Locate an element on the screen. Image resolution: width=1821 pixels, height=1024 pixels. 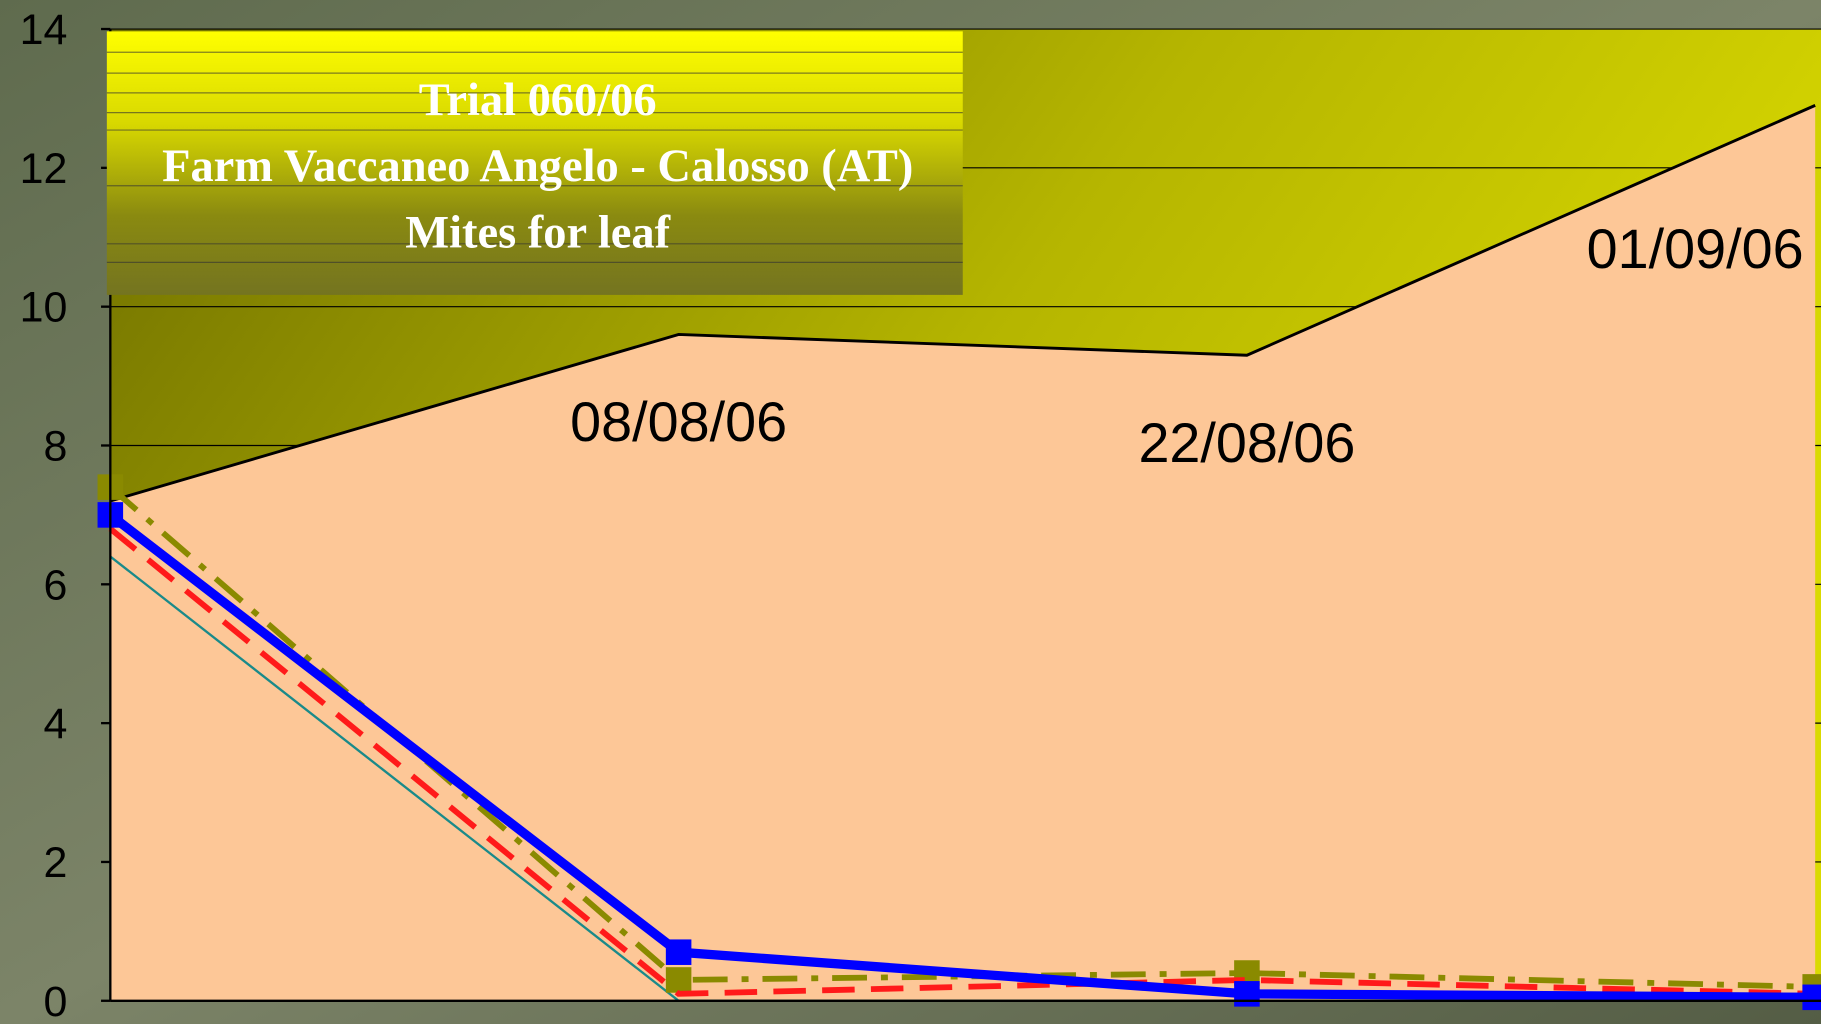
y-tick-label: 6 is located at coordinates (55, 585).